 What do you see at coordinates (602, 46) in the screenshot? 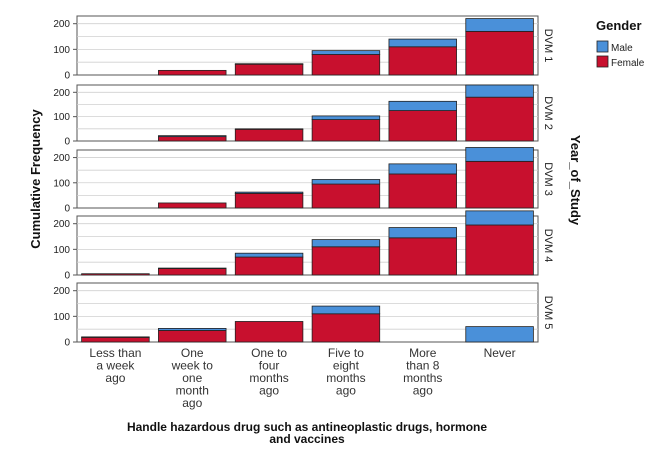
I see `legend-swatch-male` at bounding box center [602, 46].